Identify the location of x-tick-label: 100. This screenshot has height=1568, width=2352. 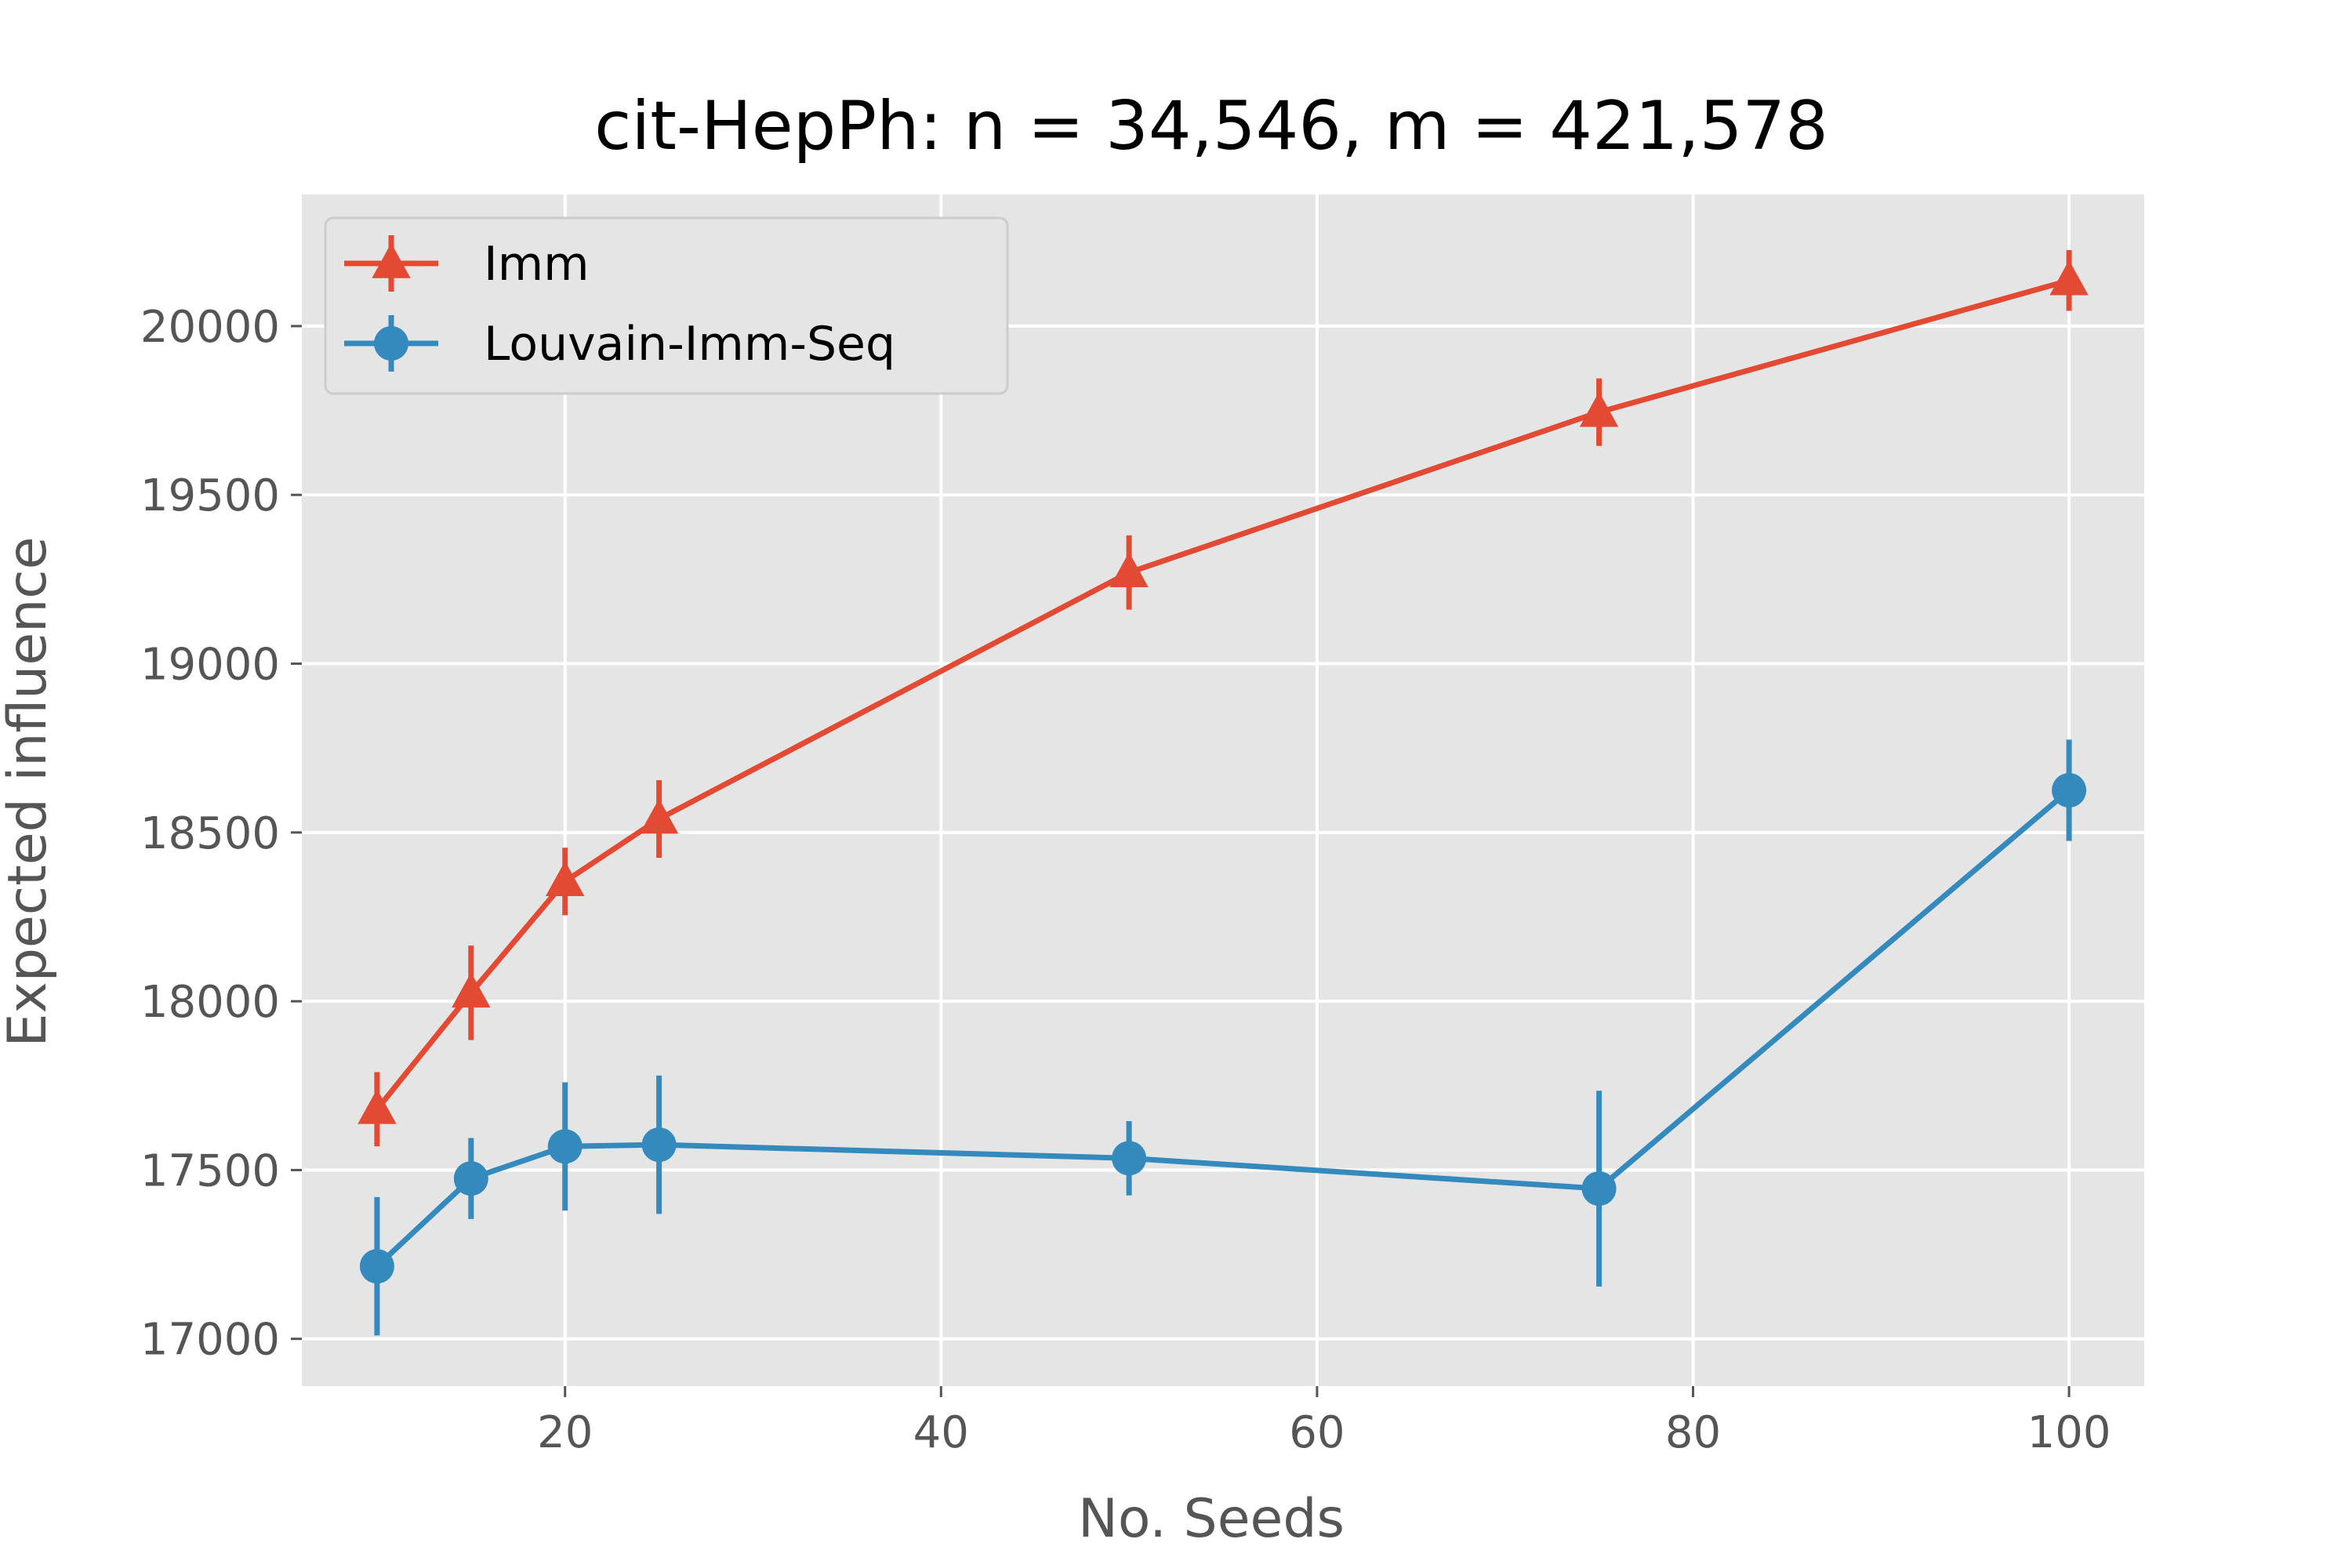
(2069, 1432).